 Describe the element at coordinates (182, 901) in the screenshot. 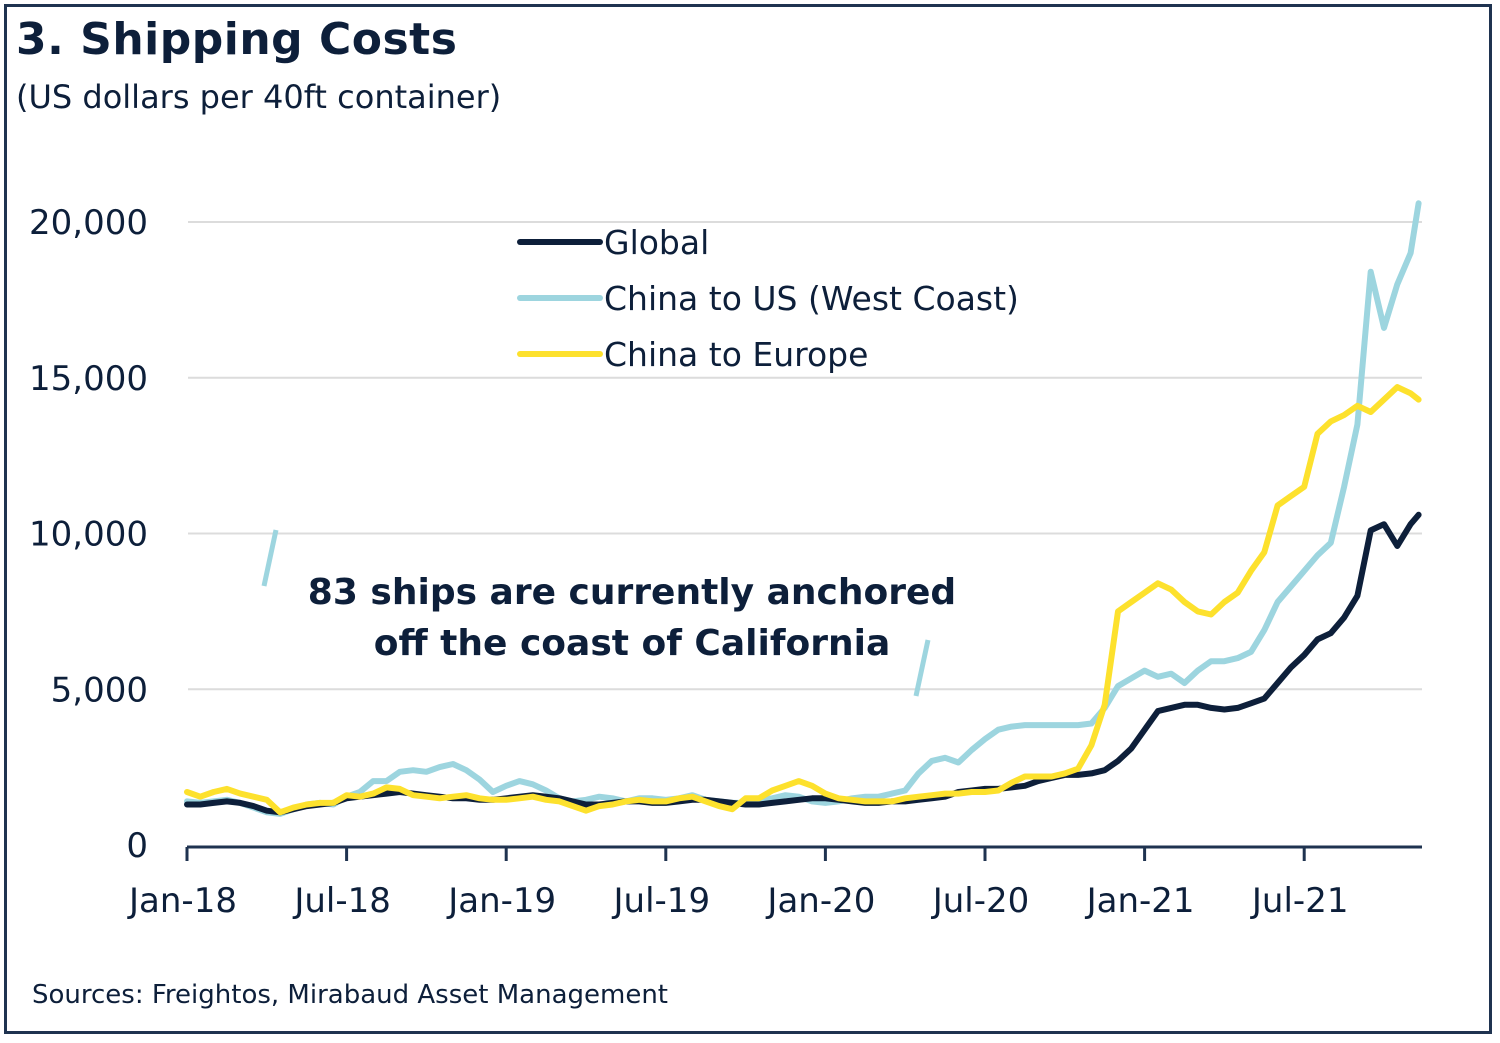

I see `x-tick-label: Jan-18` at that location.